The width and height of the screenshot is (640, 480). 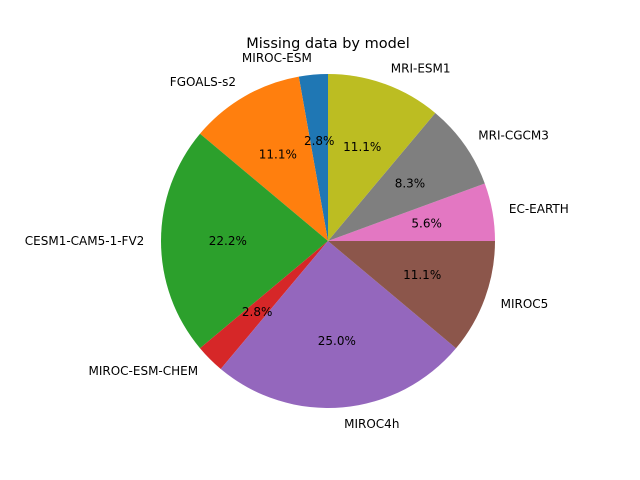 I want to click on pie-slice-miroc-esm-chem, so click(x=264, y=305).